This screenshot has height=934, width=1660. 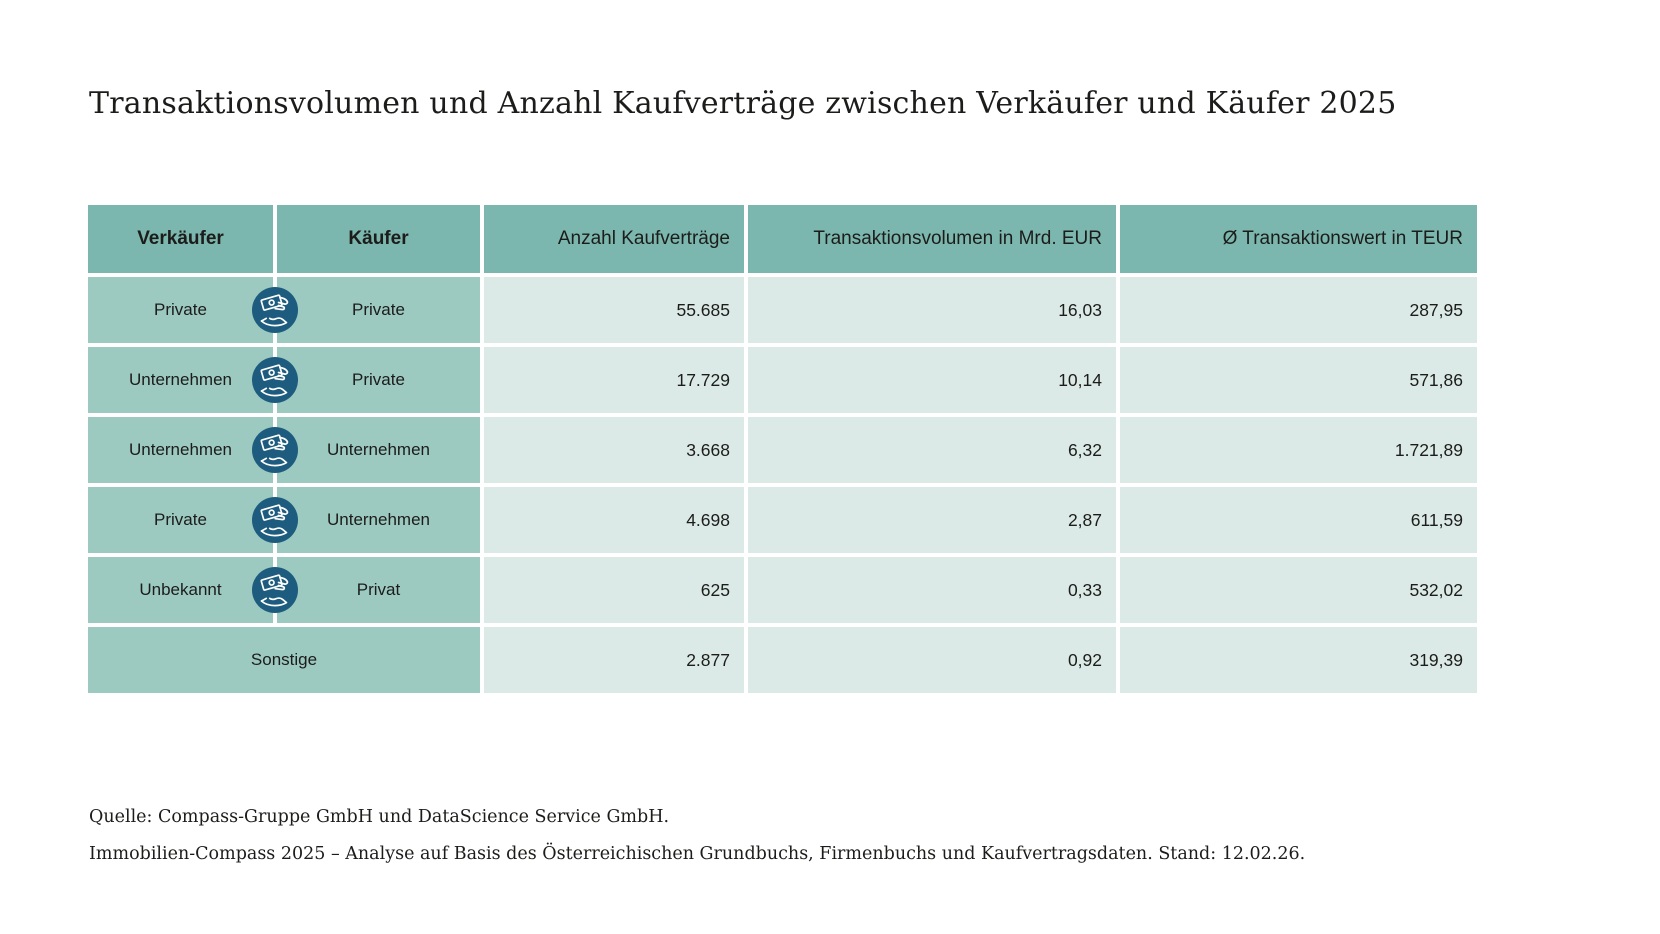 I want to click on contracts-cell: 55.685, so click(x=614, y=310).